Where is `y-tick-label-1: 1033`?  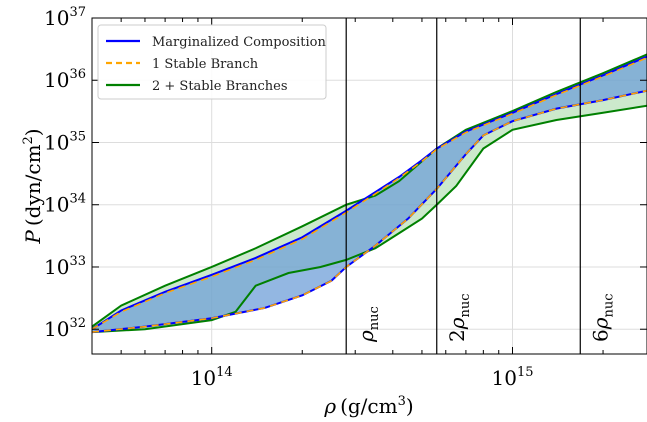
y-tick-label-1: 1033 is located at coordinates (65, 266).